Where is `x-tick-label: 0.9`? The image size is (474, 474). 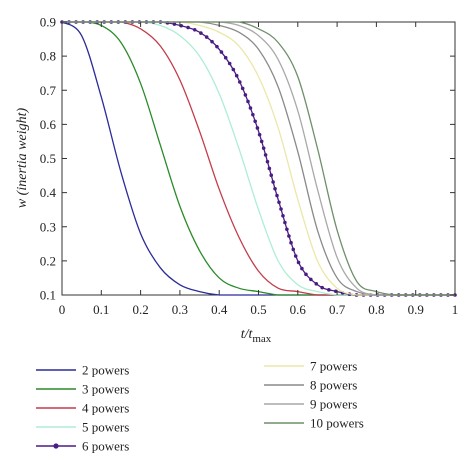
x-tick-label: 0.9 is located at coordinates (416, 309).